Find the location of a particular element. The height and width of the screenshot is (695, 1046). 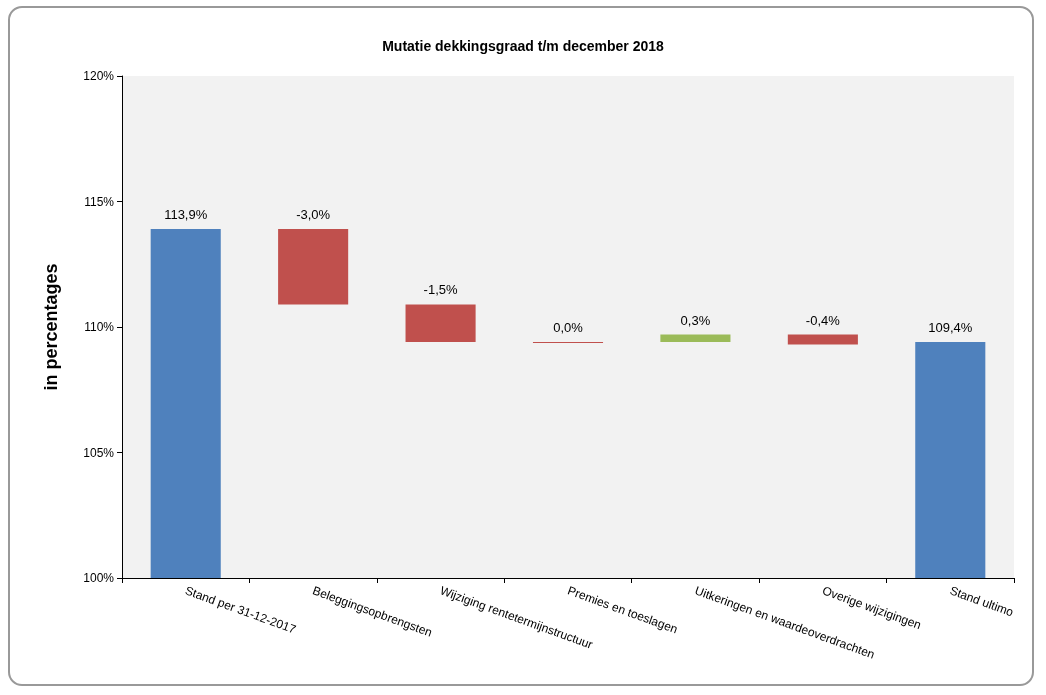

x-tick-label: Stand ultimo is located at coordinates (981, 601).